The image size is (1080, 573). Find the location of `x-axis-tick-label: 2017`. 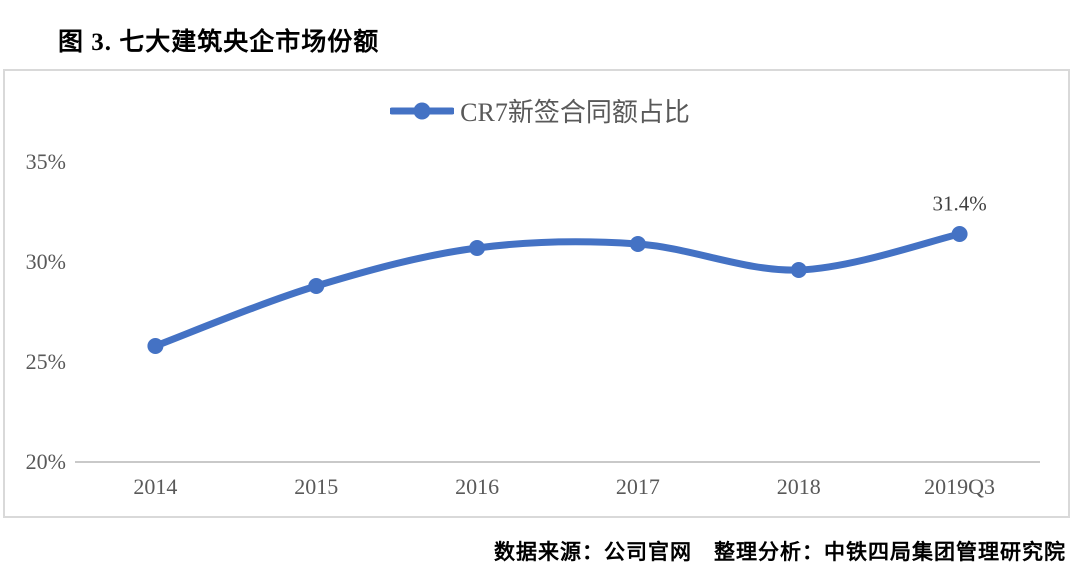

x-axis-tick-label: 2017 is located at coordinates (637, 486).